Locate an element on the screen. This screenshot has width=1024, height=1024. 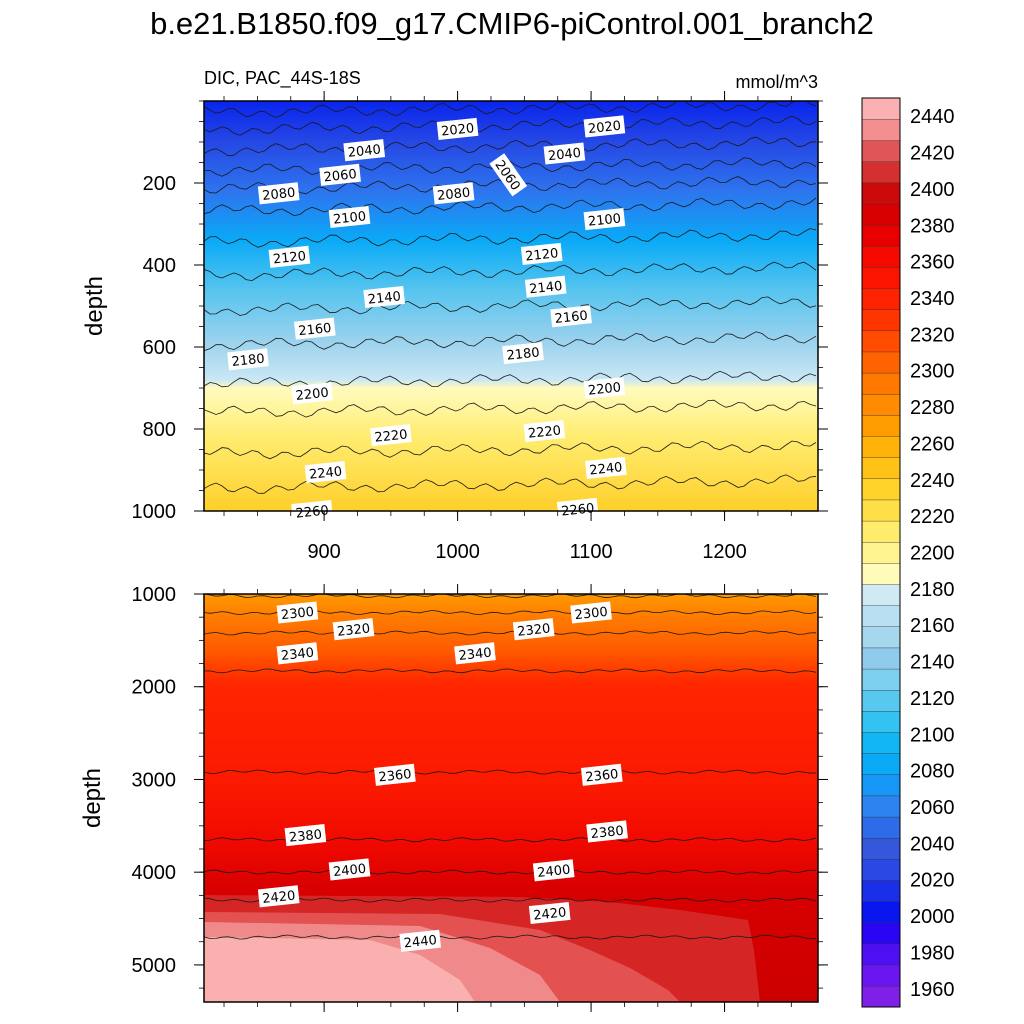
contour-label-2140: 2140 is located at coordinates (545, 286).